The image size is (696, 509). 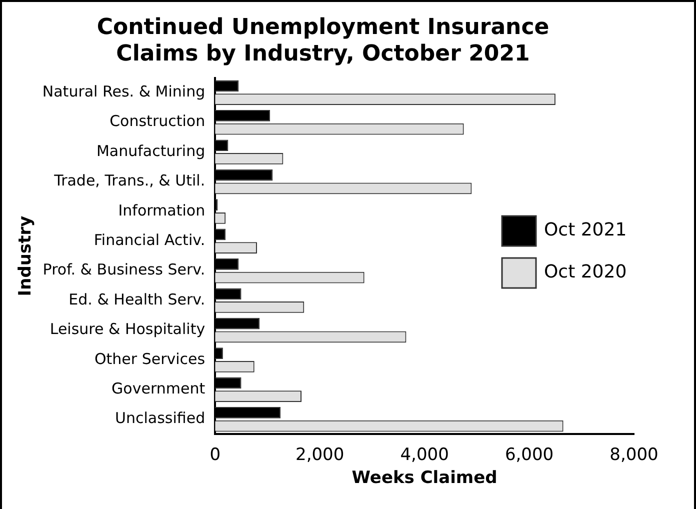 I want to click on y-tick-label: Other Services, so click(x=150, y=359).